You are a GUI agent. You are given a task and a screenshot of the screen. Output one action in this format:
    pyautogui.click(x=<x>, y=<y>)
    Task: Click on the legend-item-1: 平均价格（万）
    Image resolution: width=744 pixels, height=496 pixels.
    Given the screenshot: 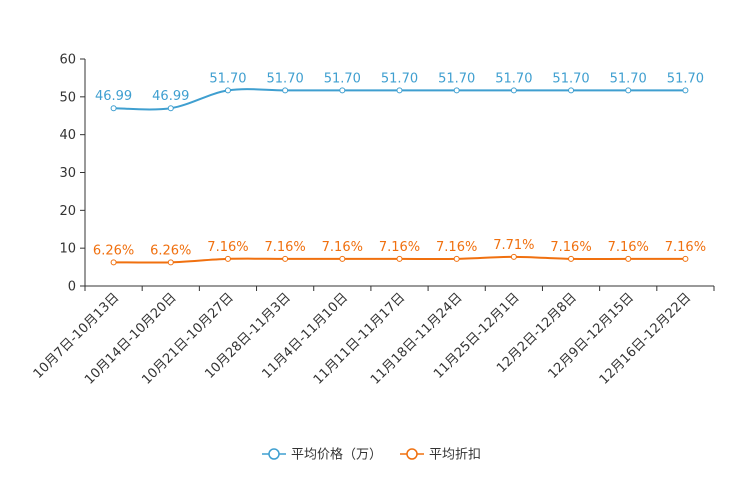 What is the action you would take?
    pyautogui.click(x=322, y=455)
    